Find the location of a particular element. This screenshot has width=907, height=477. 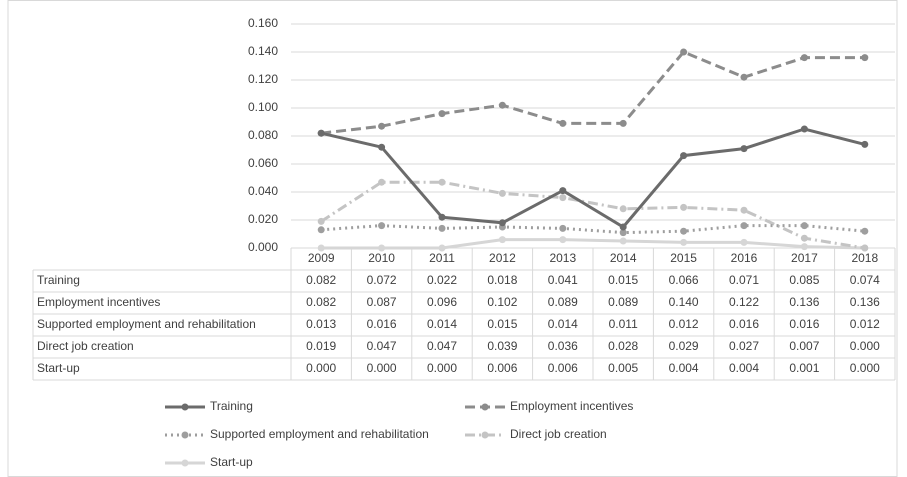

table-row-label: Training is located at coordinates (58, 280).